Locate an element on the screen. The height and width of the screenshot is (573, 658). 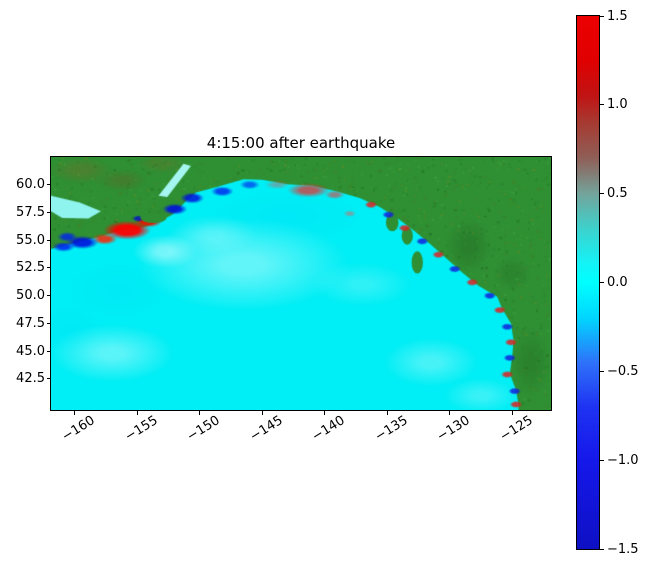
colorbar-tick-label: 0.5 is located at coordinates (617, 194).